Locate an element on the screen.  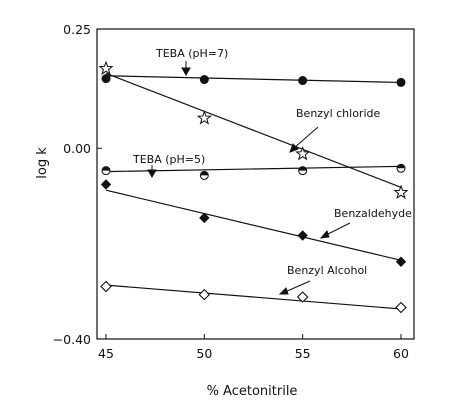
data-point-series-2-3-fill is located at coordinates (401, 166).